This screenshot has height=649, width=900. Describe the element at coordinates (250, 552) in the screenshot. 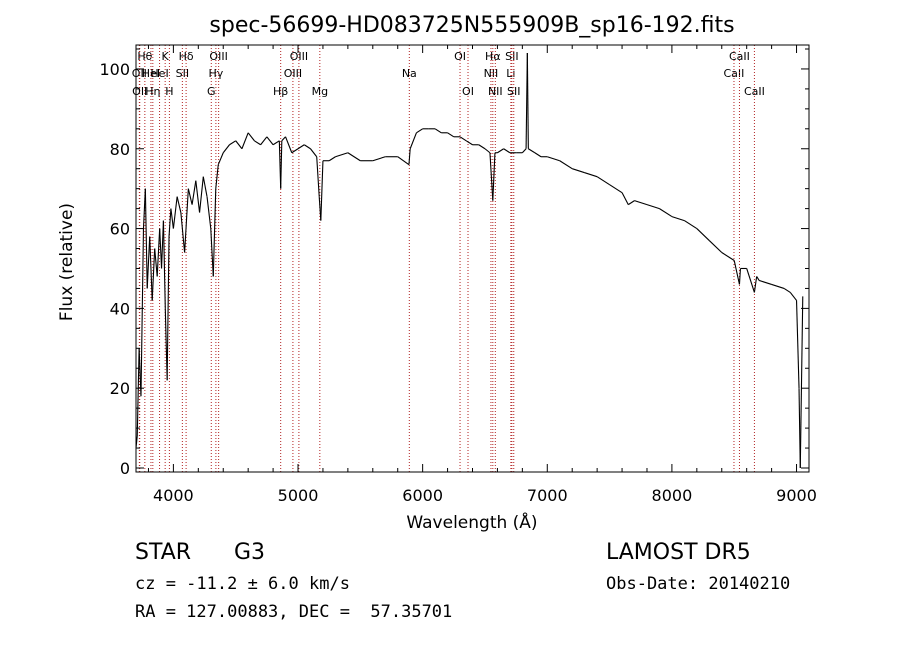

I see `subclass: G3` at that location.